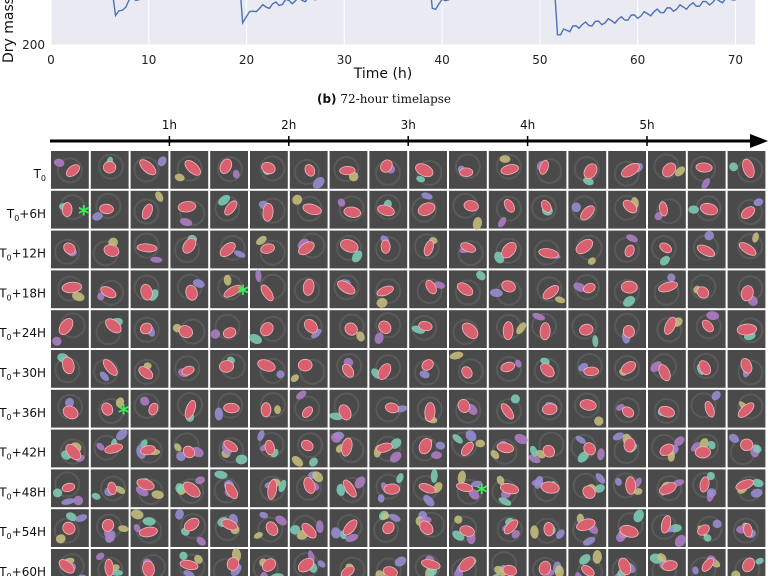 The height and width of the screenshot is (576, 768). What do you see at coordinates (396, 99) in the screenshot?
I see `caption-text: 72-hour timelapse` at bounding box center [396, 99].